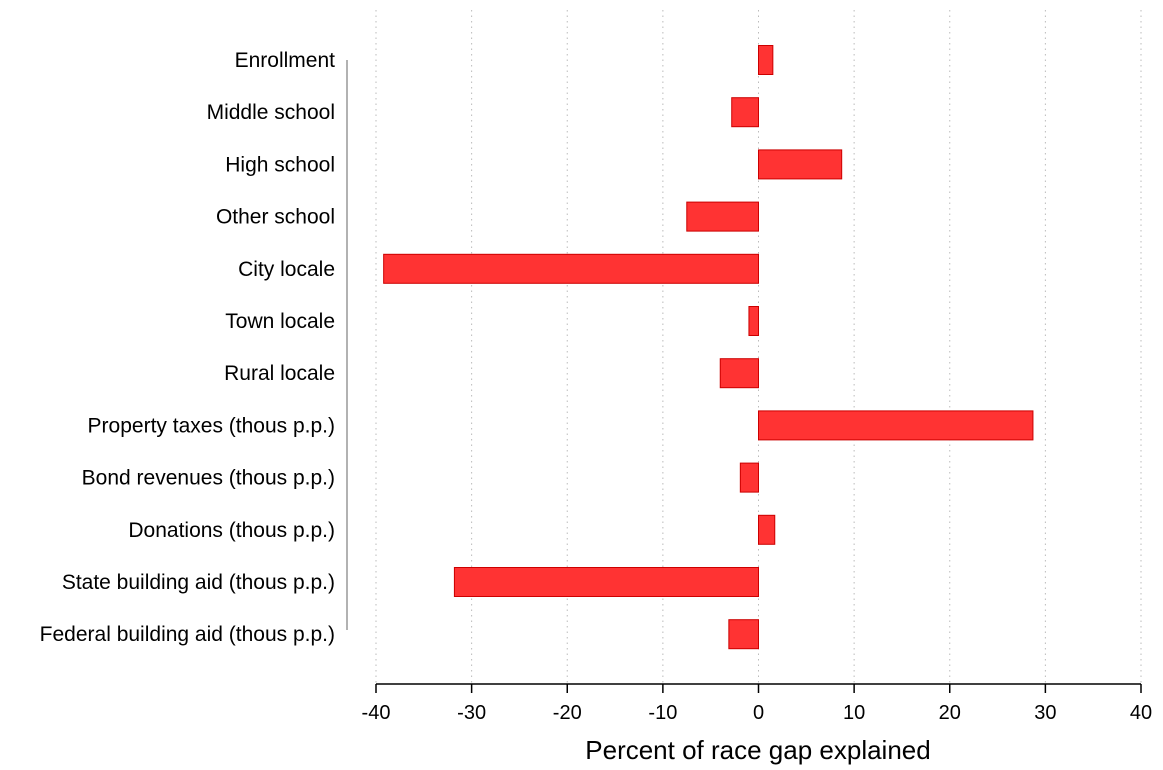  I want to click on tick-label: -40, so click(376, 713).